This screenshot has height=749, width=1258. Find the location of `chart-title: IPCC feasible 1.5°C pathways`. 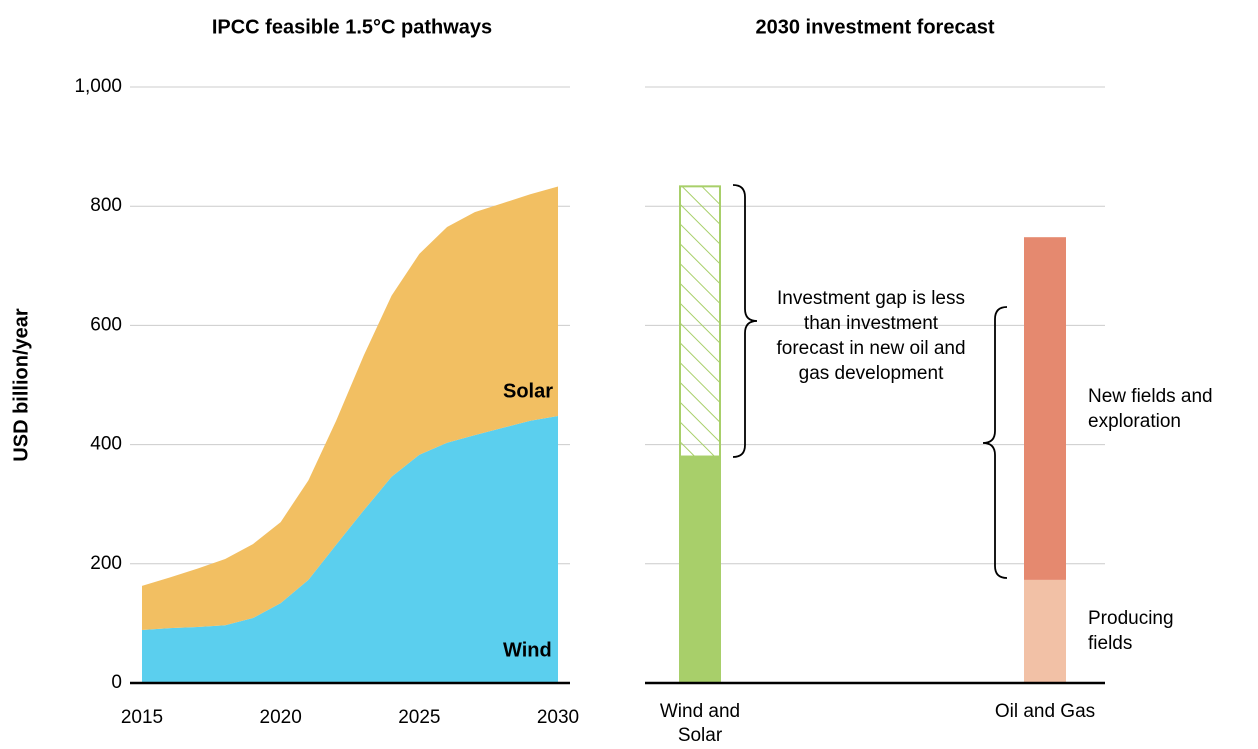

chart-title: IPCC feasible 1.5°C pathways is located at coordinates (352, 27).